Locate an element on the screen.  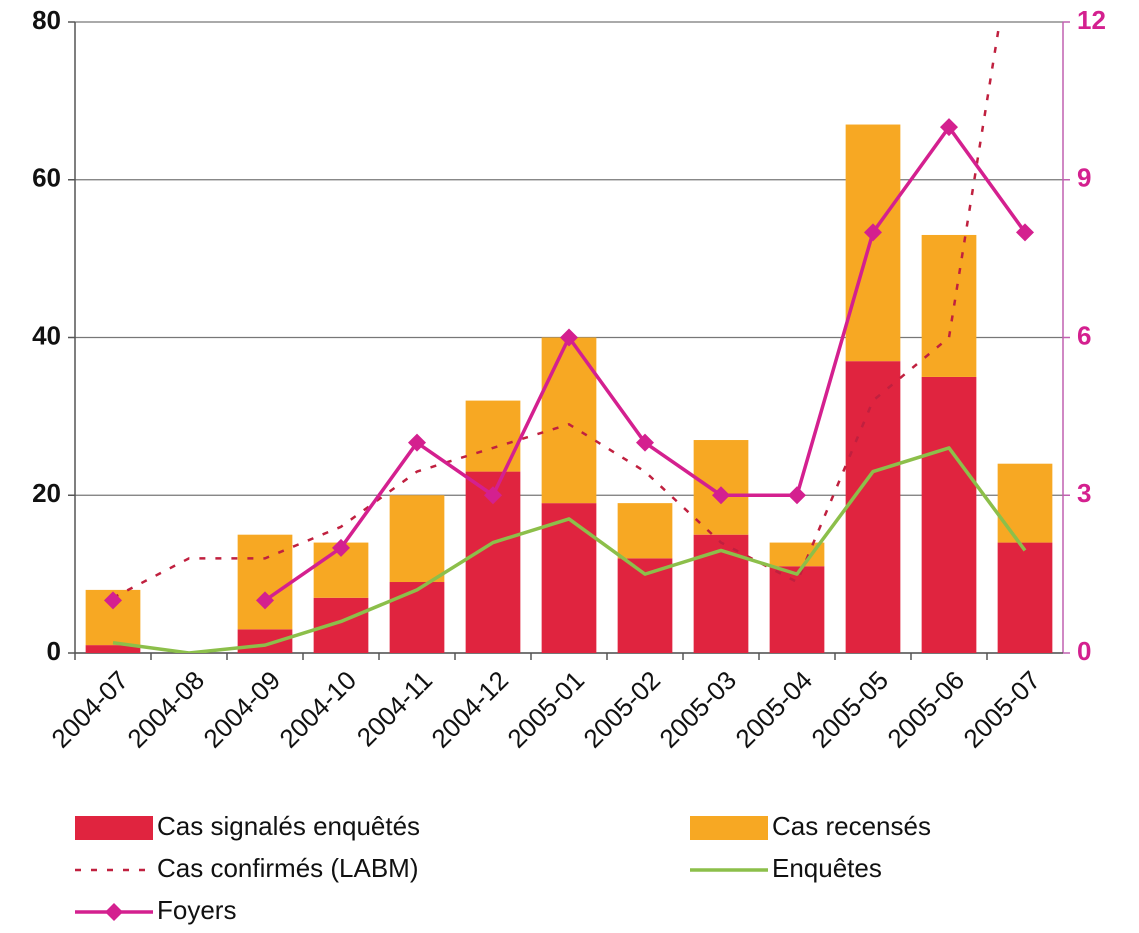
x-tick-label: 2004-11 is located at coordinates (394, 708).